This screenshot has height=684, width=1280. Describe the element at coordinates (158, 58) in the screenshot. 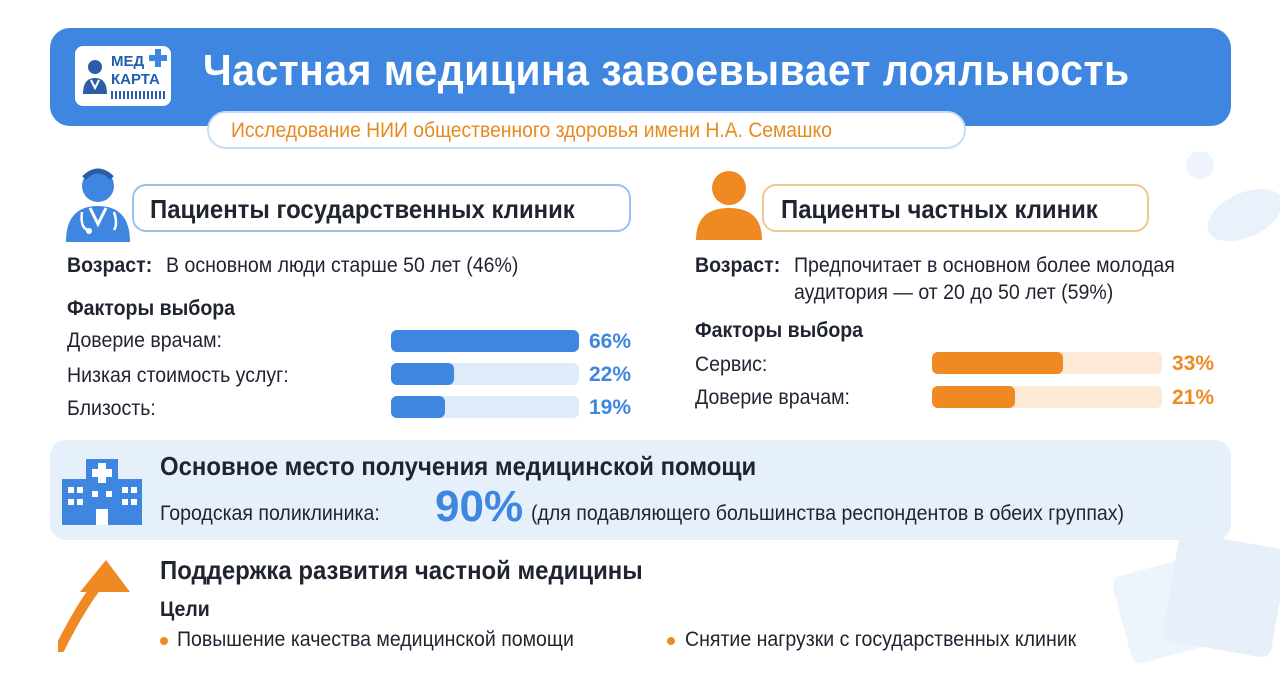

I see `logo-plus-icon` at that location.